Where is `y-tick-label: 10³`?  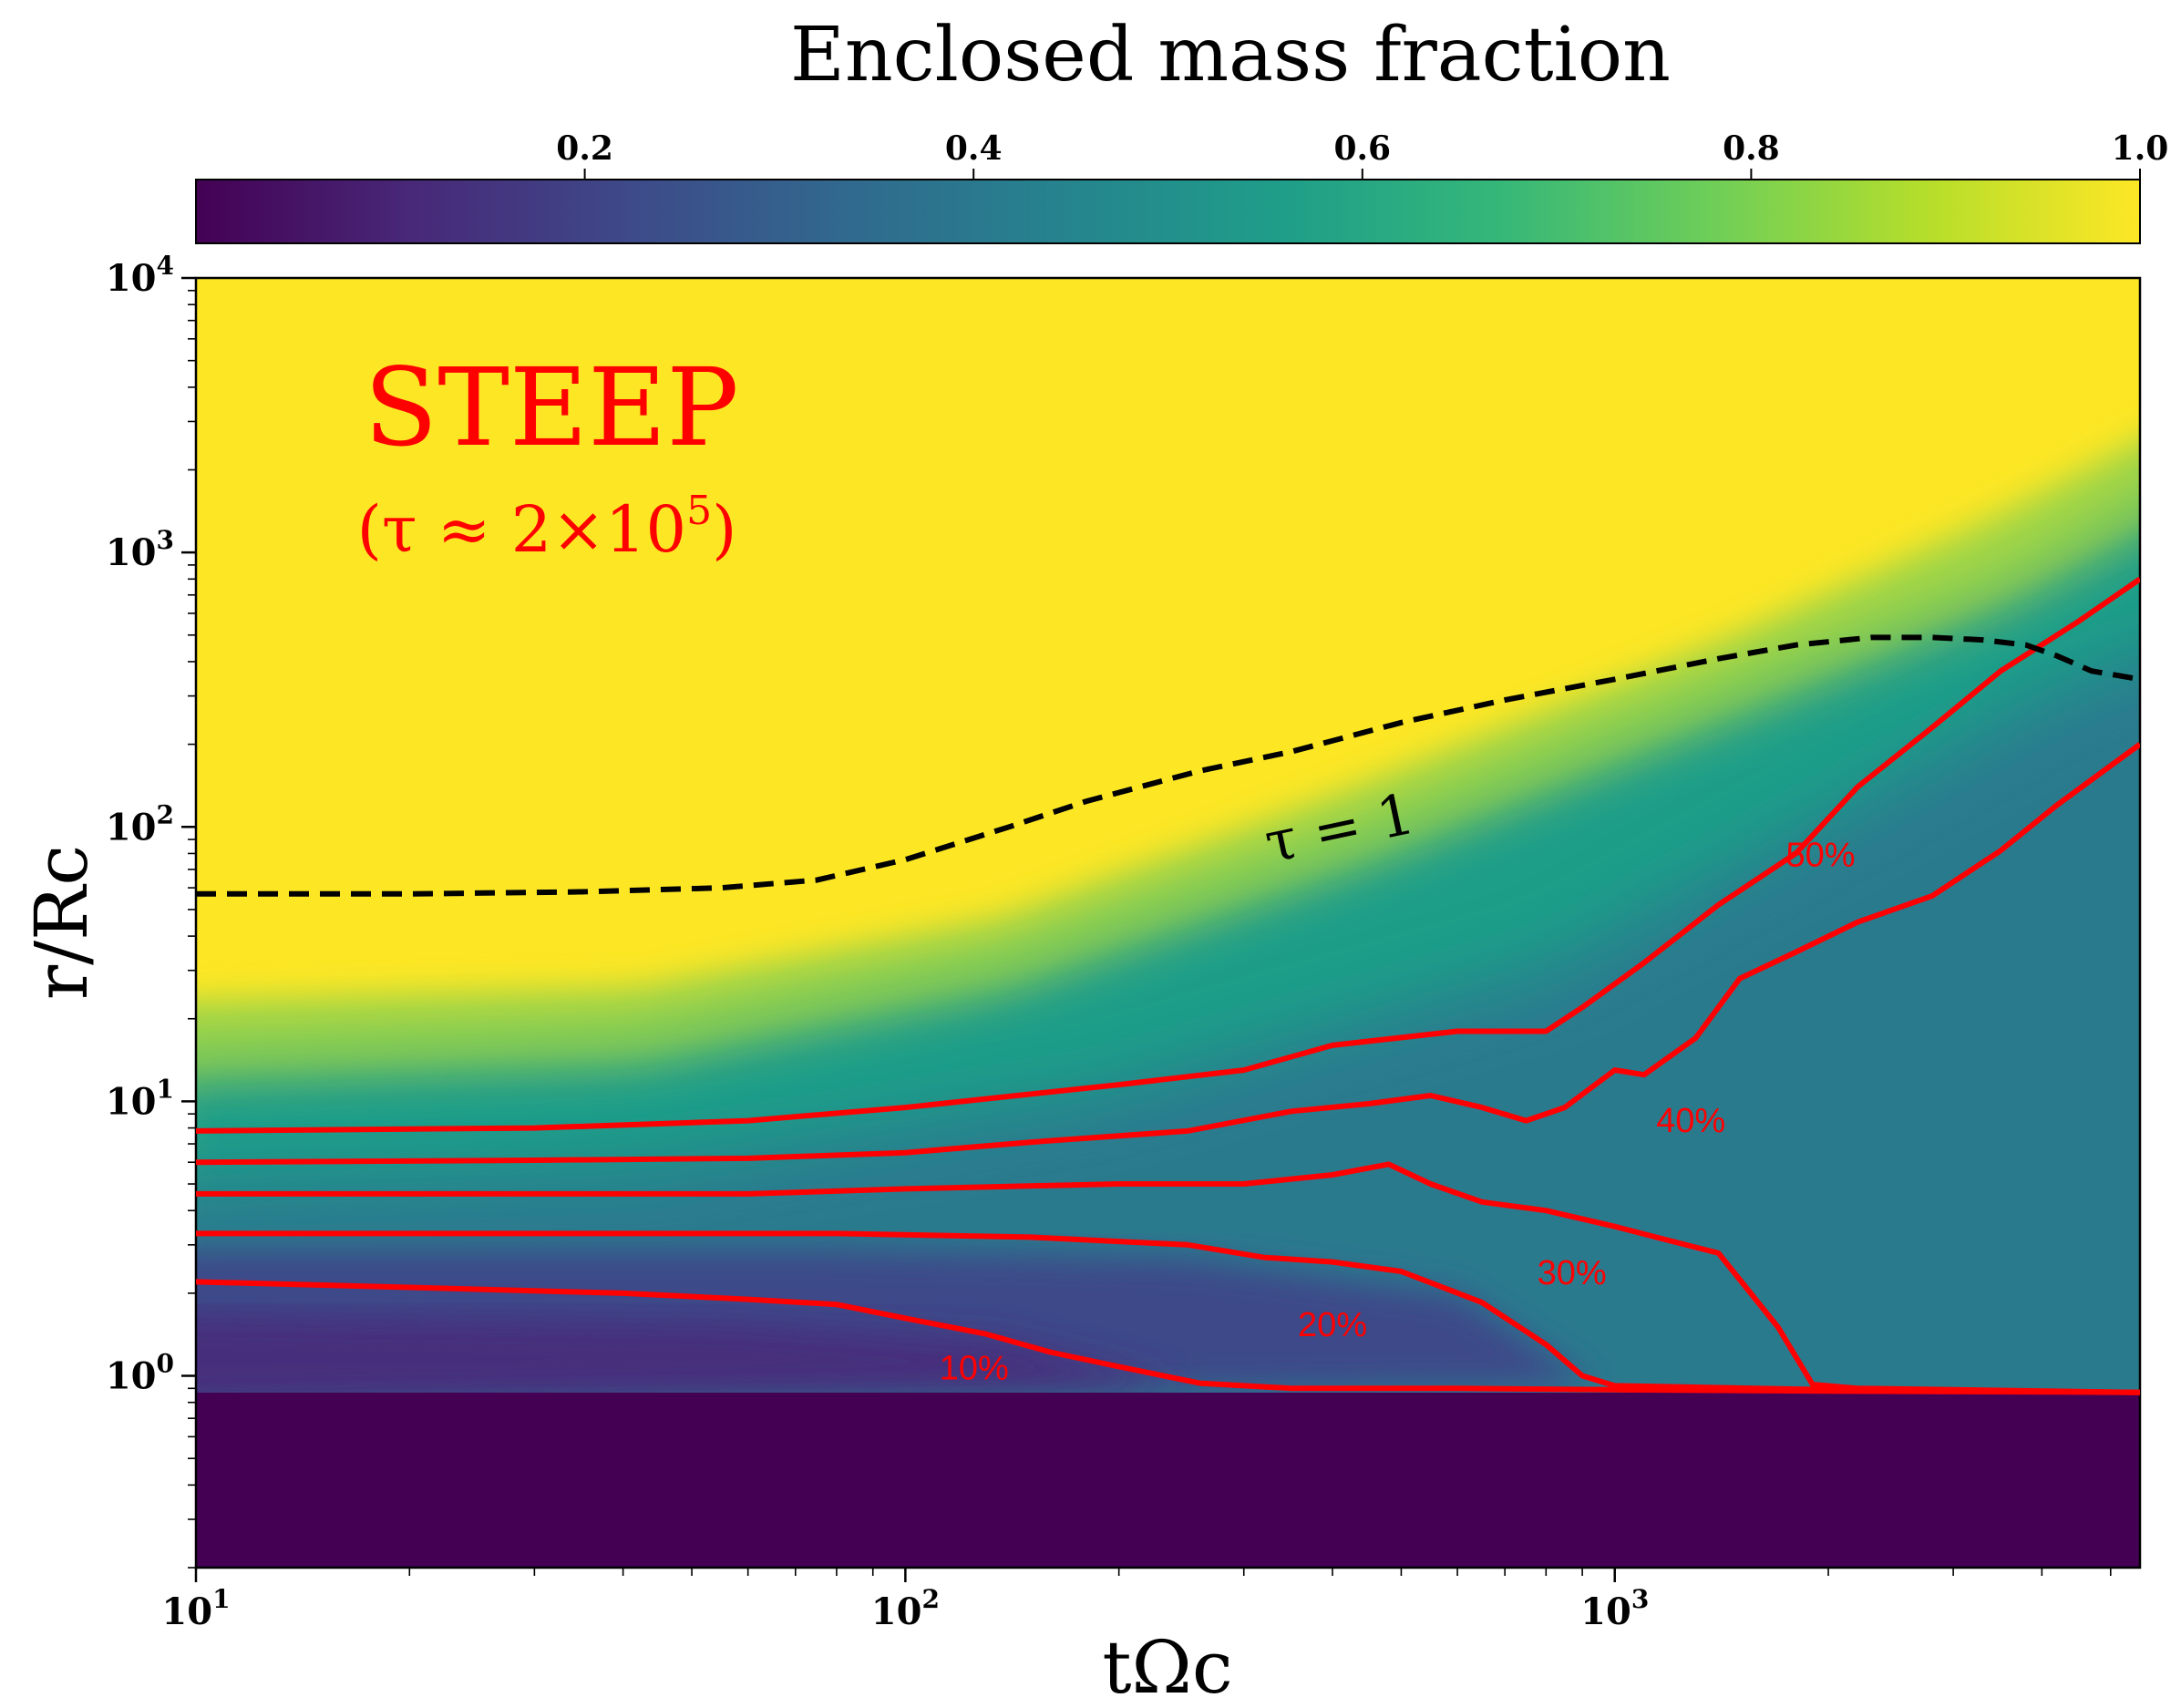
y-tick-label: 10³ is located at coordinates (140, 549).